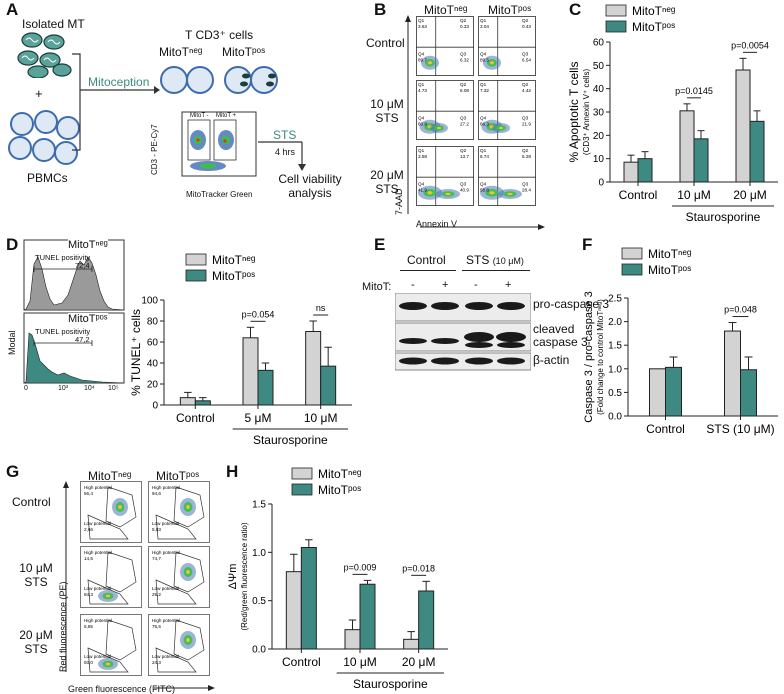 The height and width of the screenshot is (694, 784). Describe the element at coordinates (88, 662) in the screenshot. I see `low-value: 93,0` at that location.